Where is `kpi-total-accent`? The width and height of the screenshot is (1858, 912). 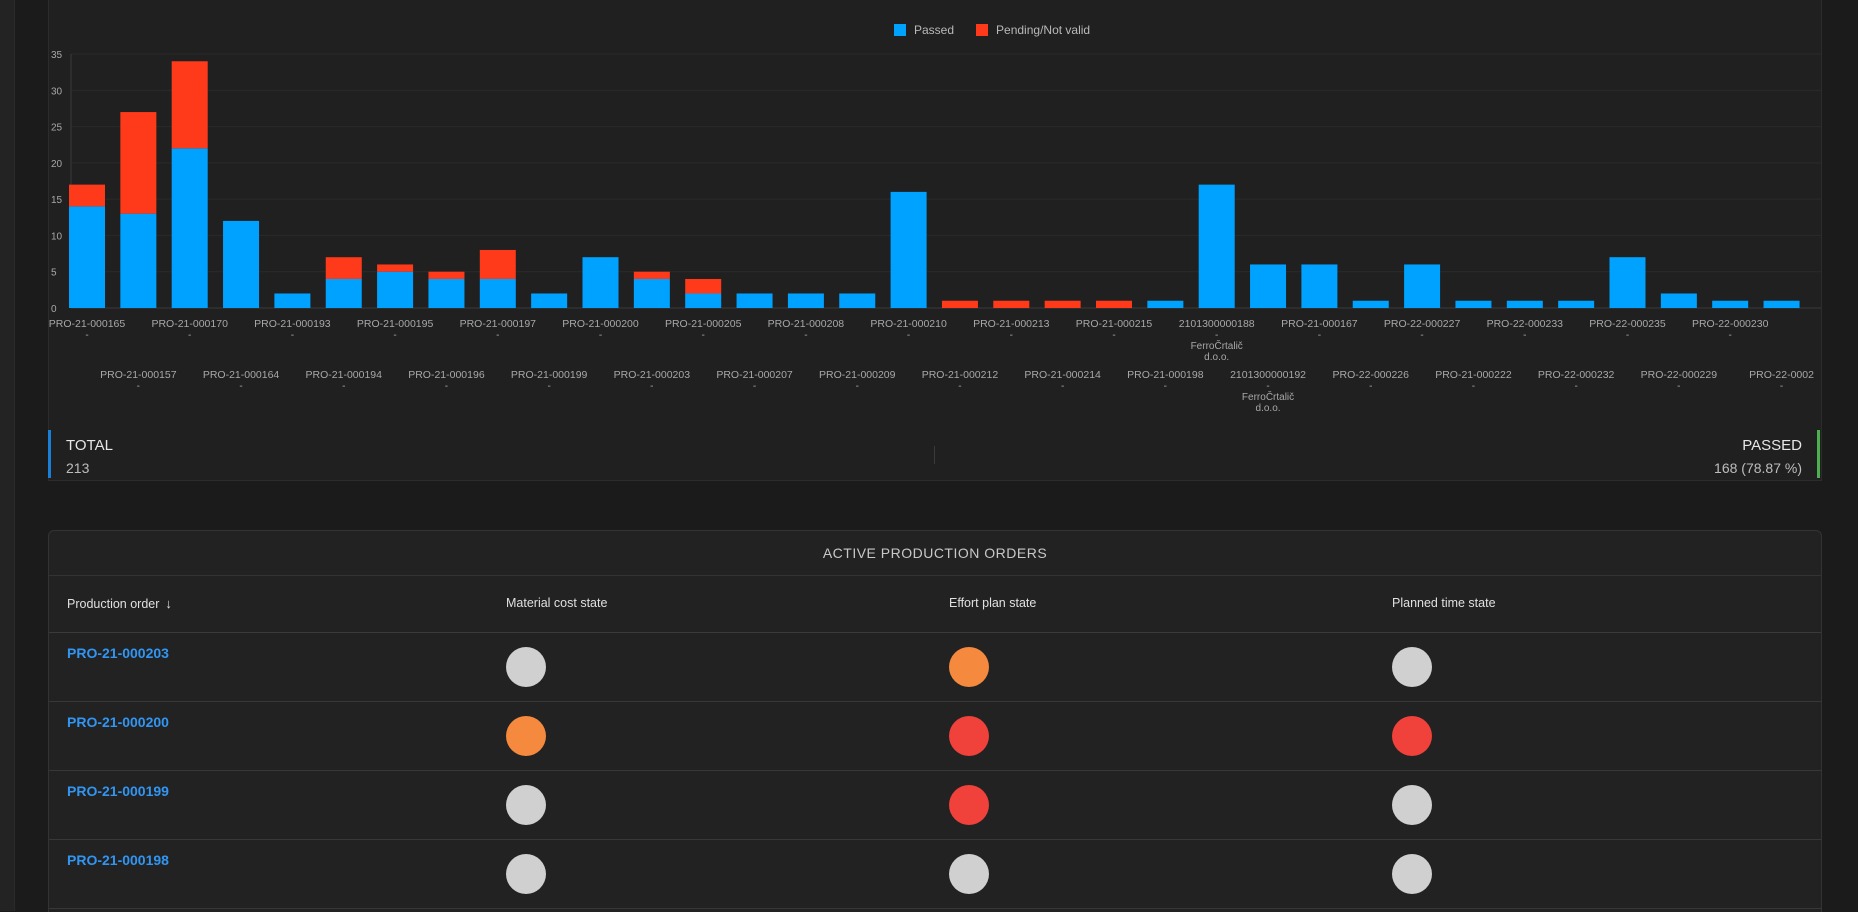 kpi-total-accent is located at coordinates (49, 454).